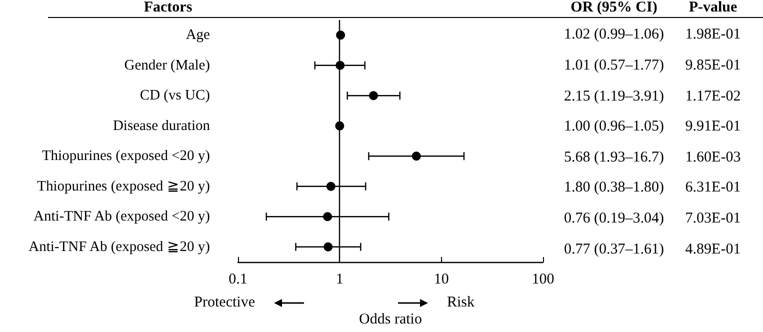 The width and height of the screenshot is (763, 332). What do you see at coordinates (614, 249) in the screenshot?
I see `text: 0.77 (0.37–1.61)` at bounding box center [614, 249].